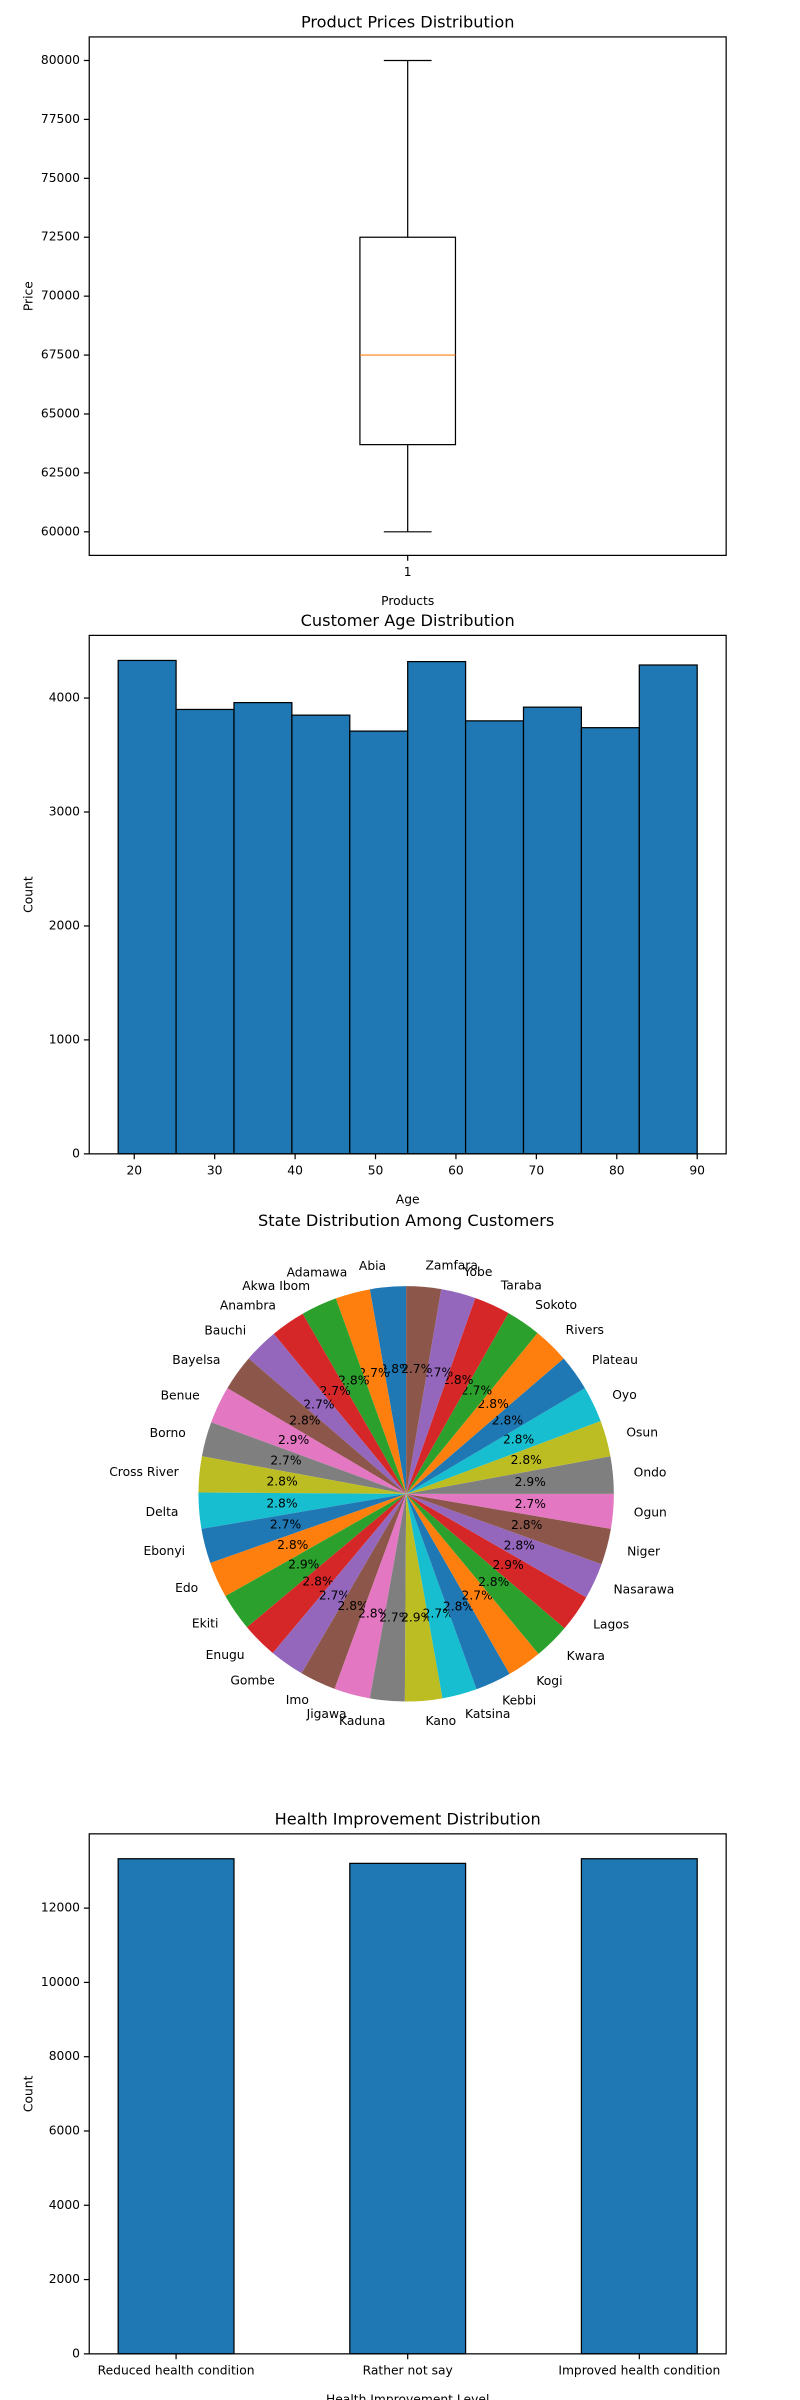  Describe the element at coordinates (295, 1170) in the screenshot. I see `x-tick-label: 40` at that location.